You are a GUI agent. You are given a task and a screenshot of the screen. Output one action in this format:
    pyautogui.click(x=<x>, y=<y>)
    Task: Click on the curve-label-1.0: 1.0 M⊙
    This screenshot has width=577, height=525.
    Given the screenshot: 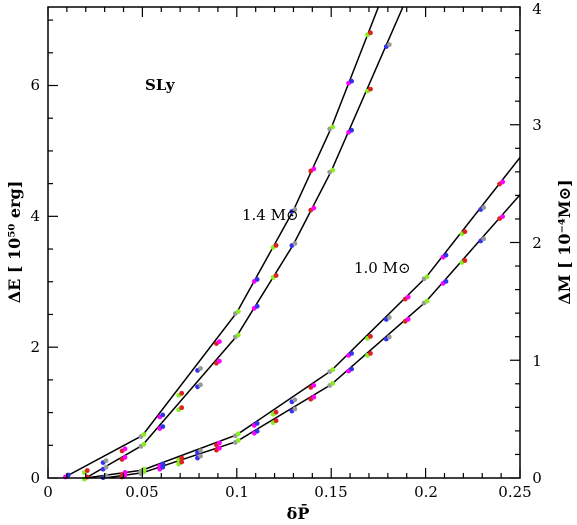 What is the action you would take?
    pyautogui.click(x=382, y=268)
    